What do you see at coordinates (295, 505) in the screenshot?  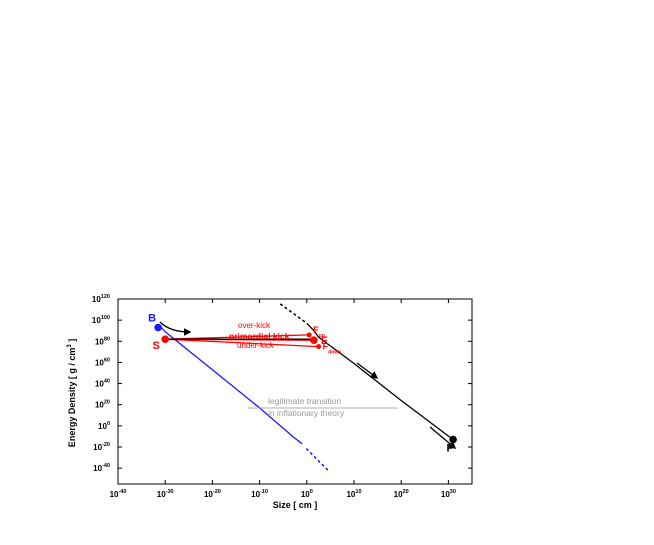 I see `x-axis-title: Size [ cm ]` at bounding box center [295, 505].